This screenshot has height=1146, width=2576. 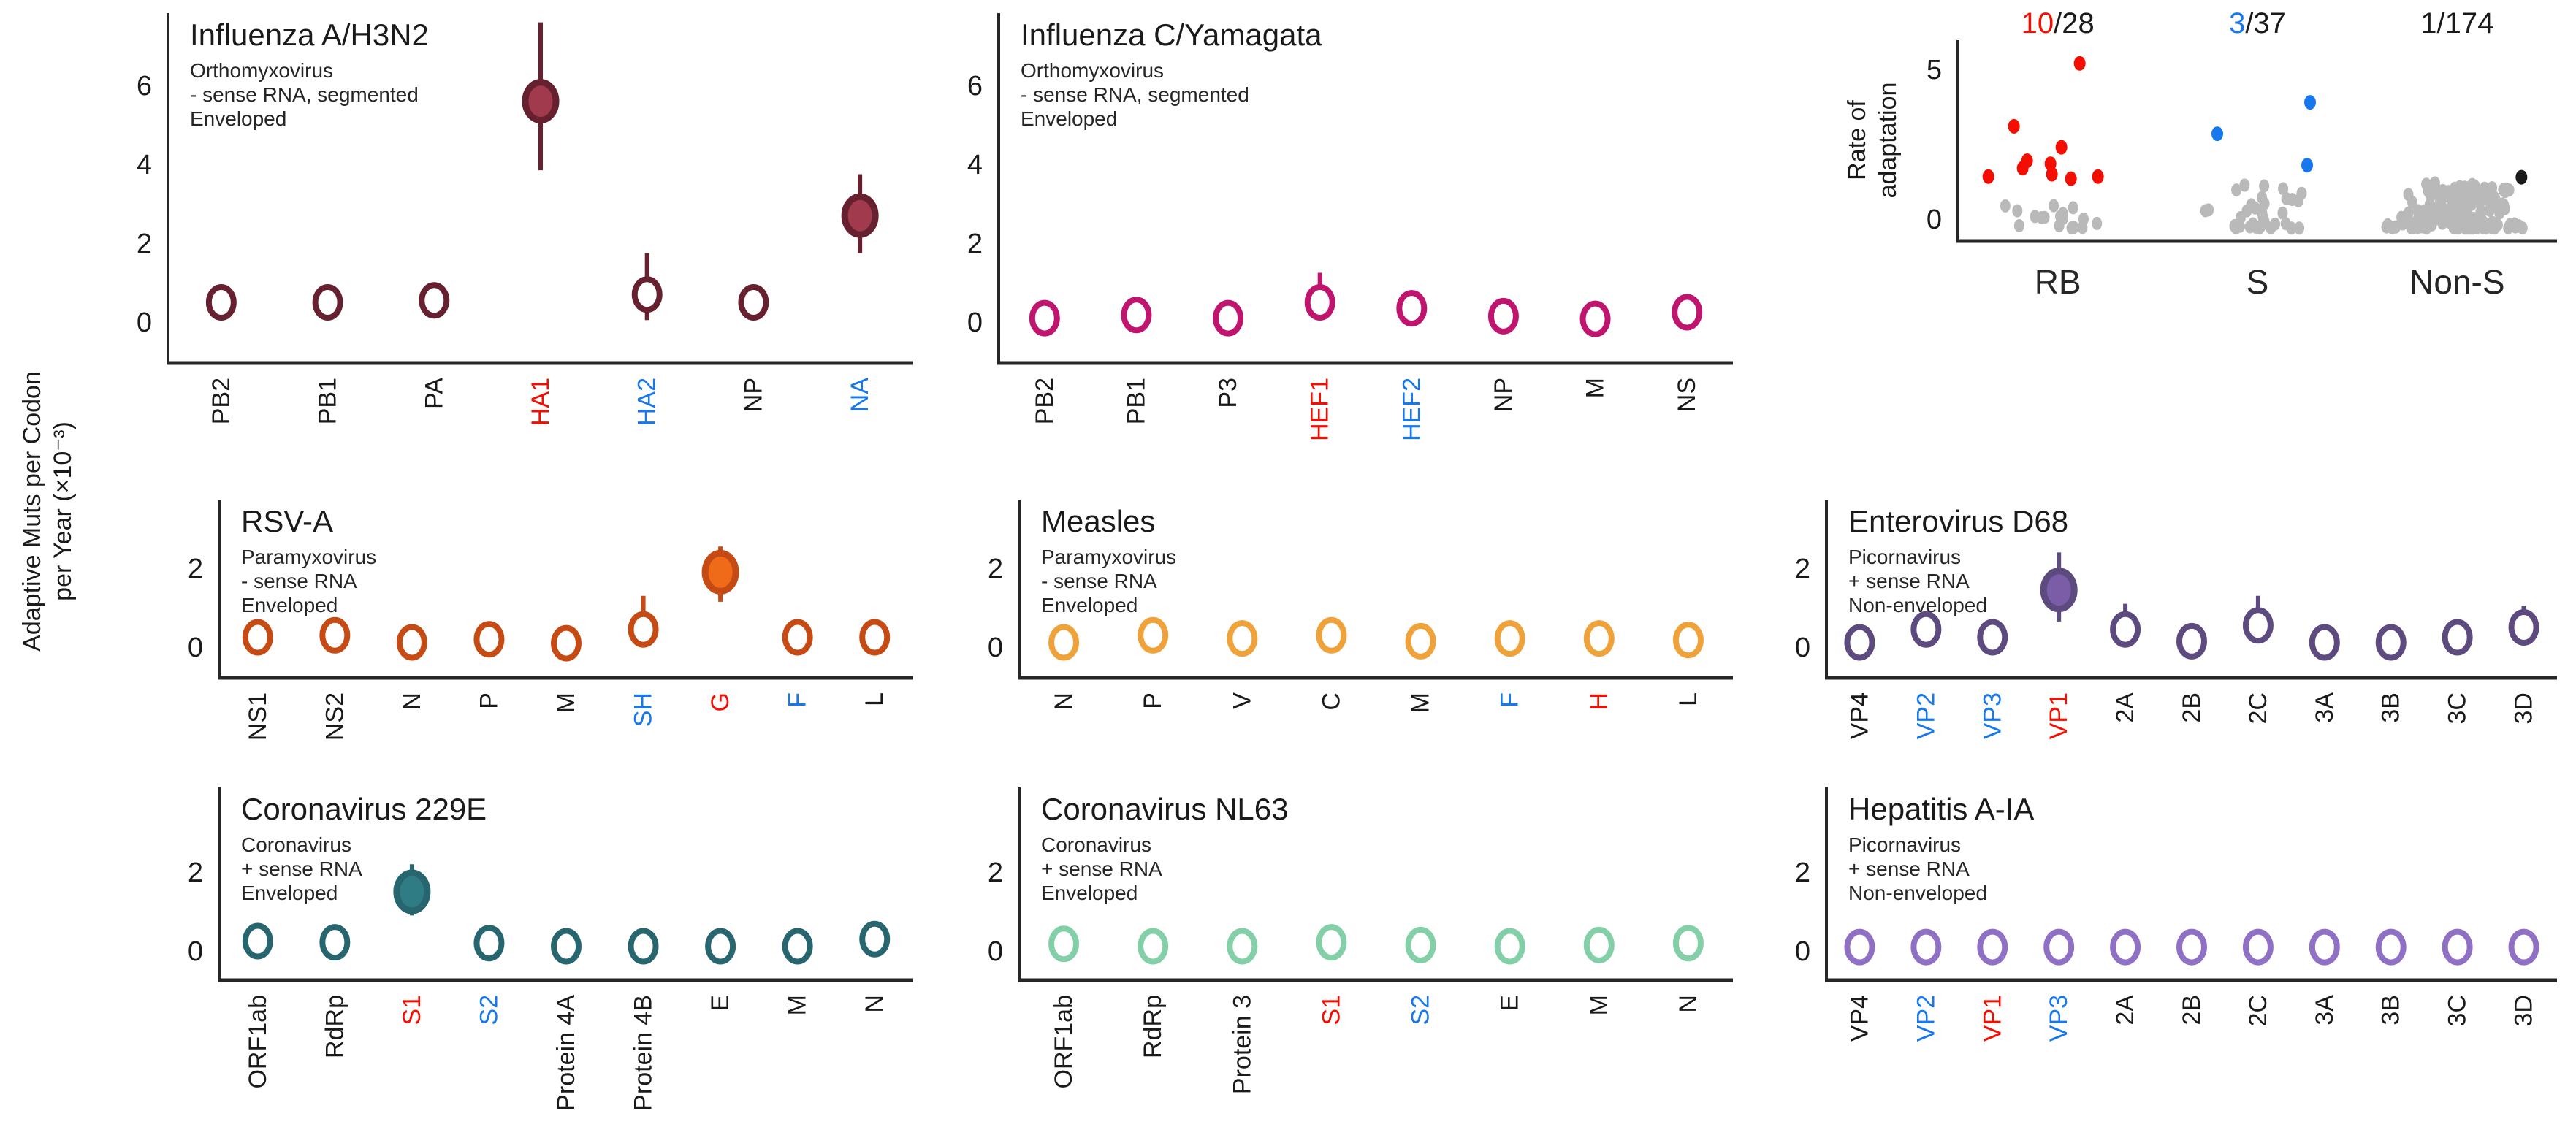 What do you see at coordinates (1926, 1018) in the screenshot?
I see `x-tick-label: VP2` at bounding box center [1926, 1018].